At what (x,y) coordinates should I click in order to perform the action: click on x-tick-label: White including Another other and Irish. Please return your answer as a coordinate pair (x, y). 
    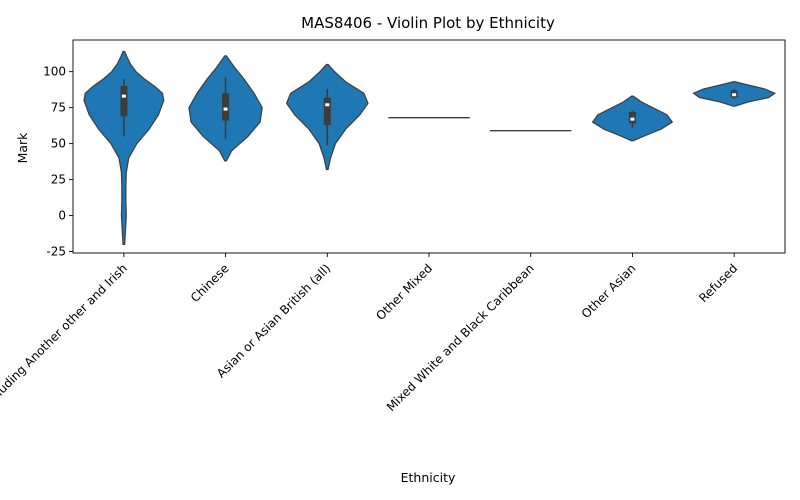
    Looking at the image, I should click on (65, 349).